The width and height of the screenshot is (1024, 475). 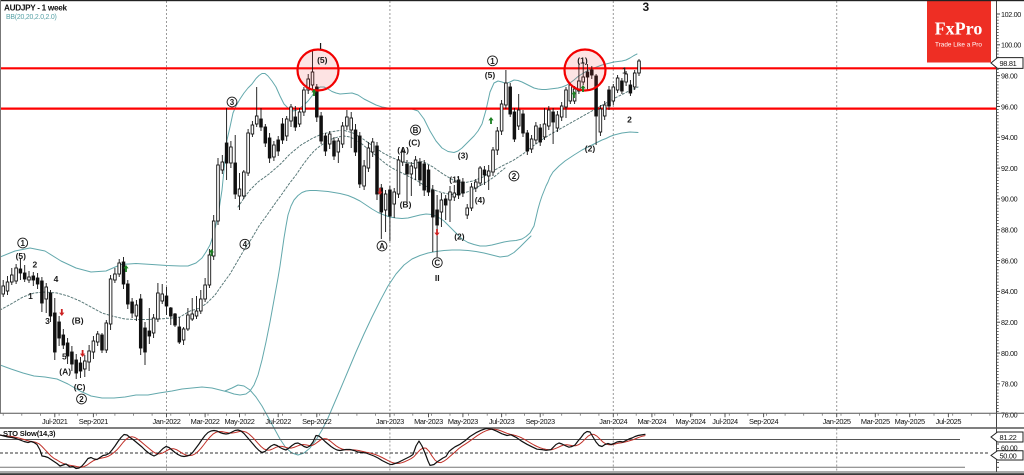 What do you see at coordinates (1009, 75) in the screenshot?
I see `svg-text: 98.00` at bounding box center [1009, 75].